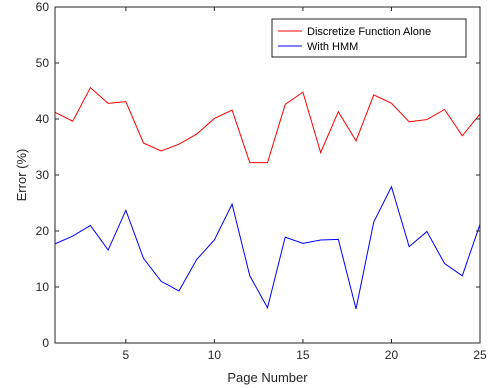  I want to click on y-tick-label: 60, so click(43, 7).